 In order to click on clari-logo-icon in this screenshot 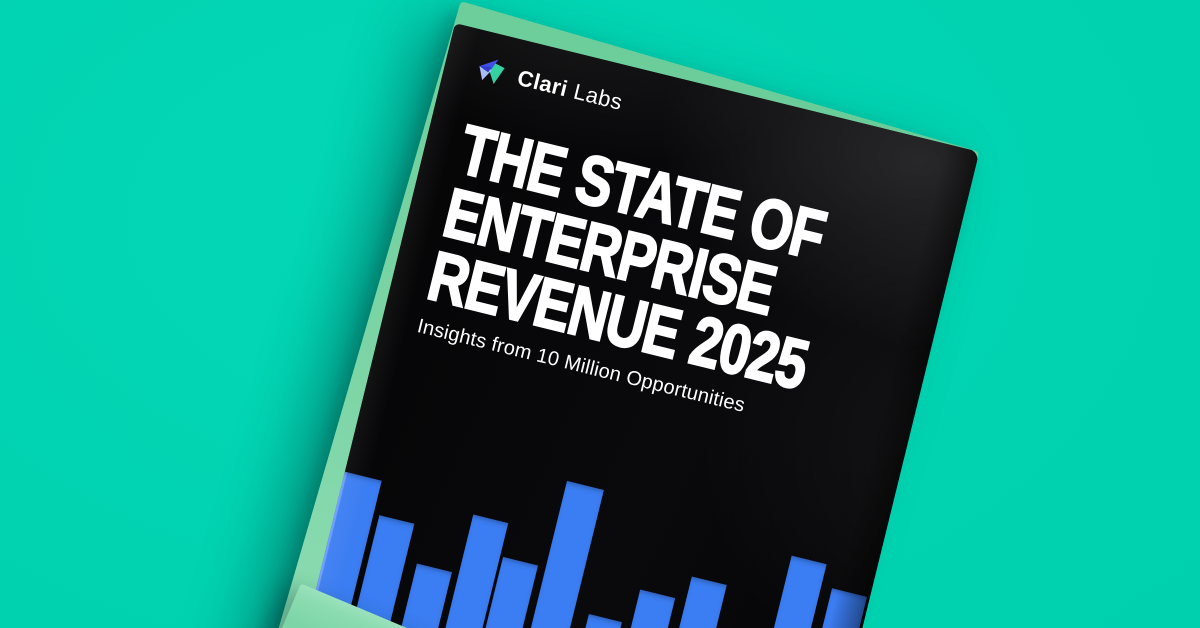, I will do `click(494, 71)`.